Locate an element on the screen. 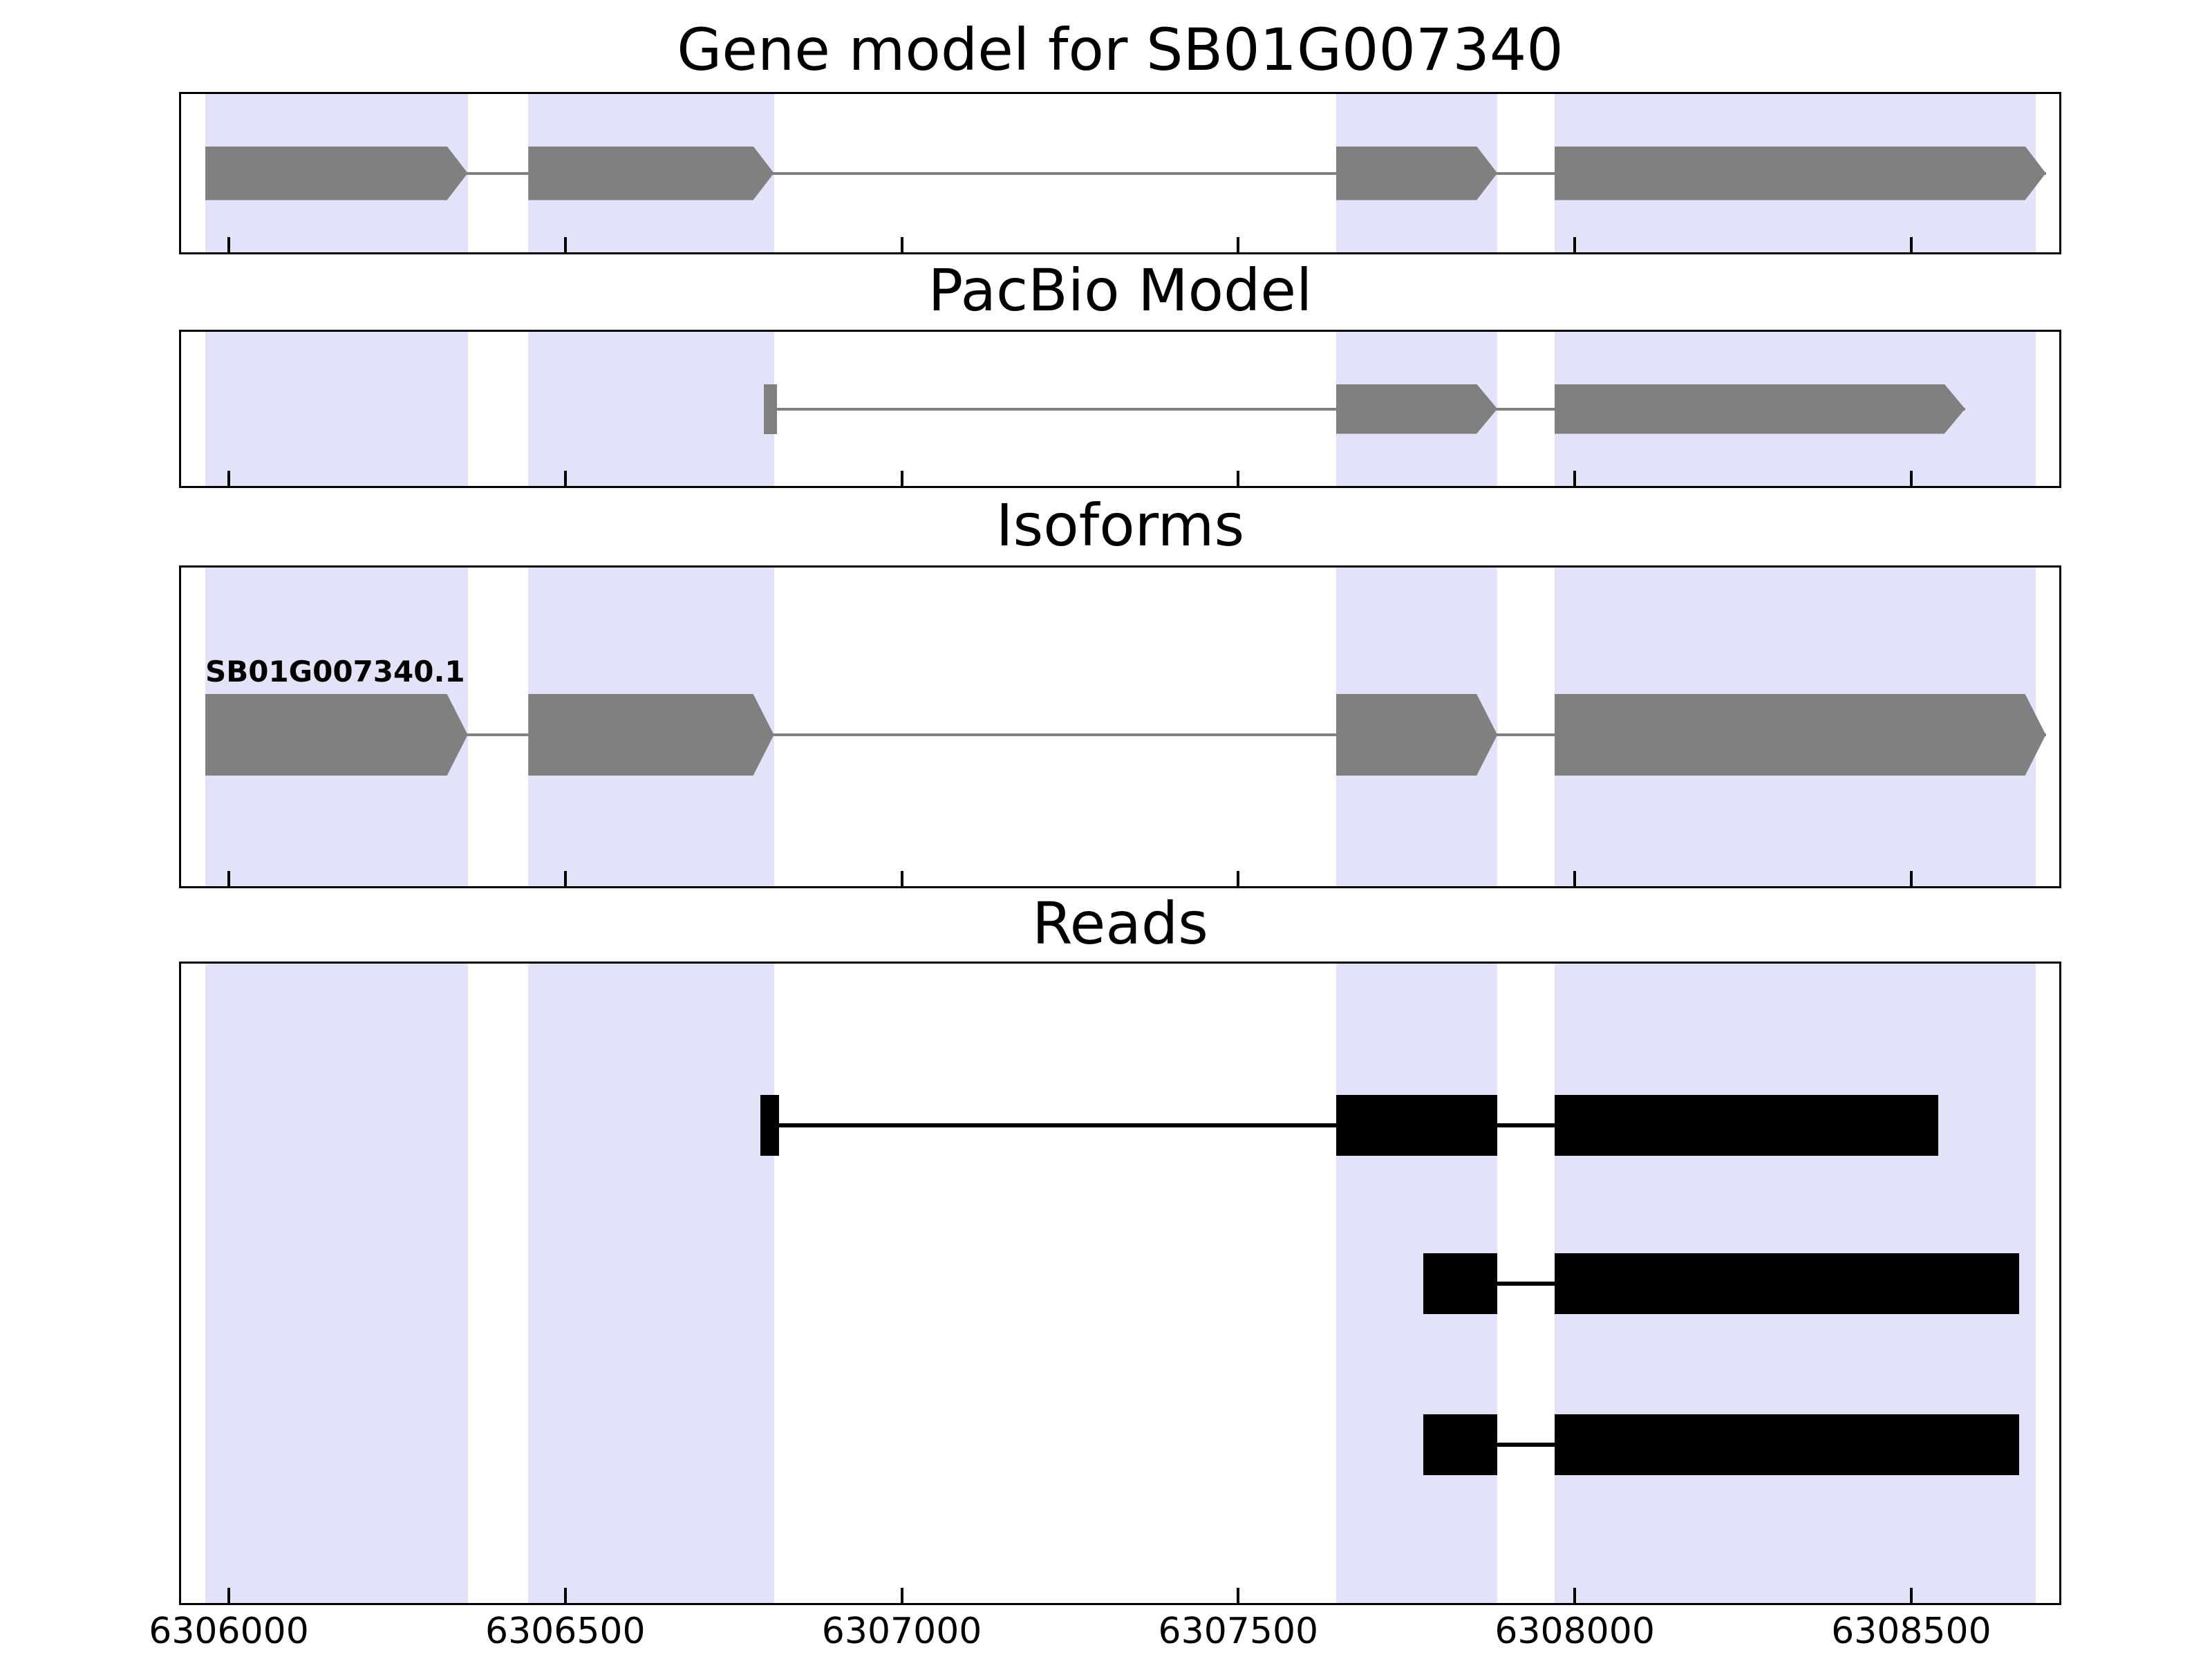 The height and width of the screenshot is (1659, 2212). x-tick-label: 6308000 is located at coordinates (1574, 1632).